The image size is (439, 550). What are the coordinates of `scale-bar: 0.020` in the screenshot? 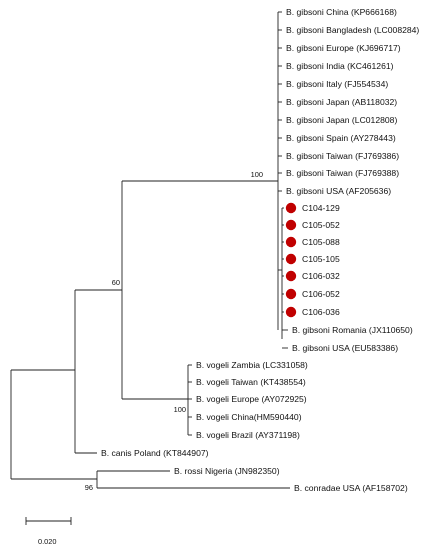 It's located at (48, 531).